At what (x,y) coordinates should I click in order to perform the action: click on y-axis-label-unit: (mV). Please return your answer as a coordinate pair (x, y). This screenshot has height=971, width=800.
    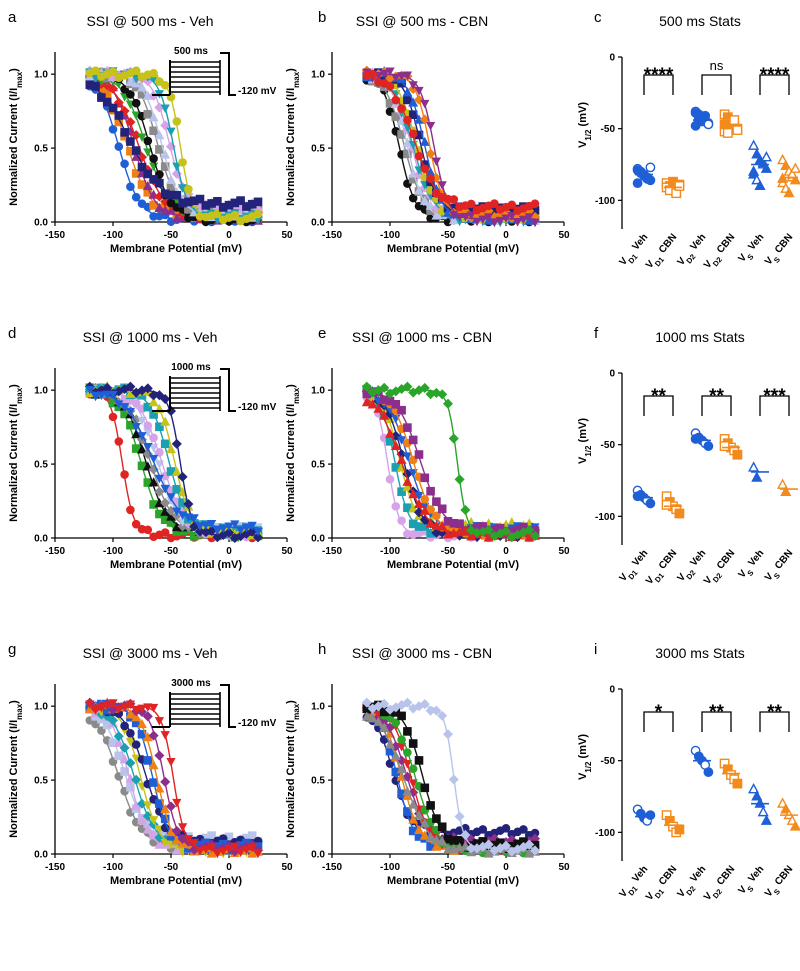
    Looking at the image, I should click on (583, 432).